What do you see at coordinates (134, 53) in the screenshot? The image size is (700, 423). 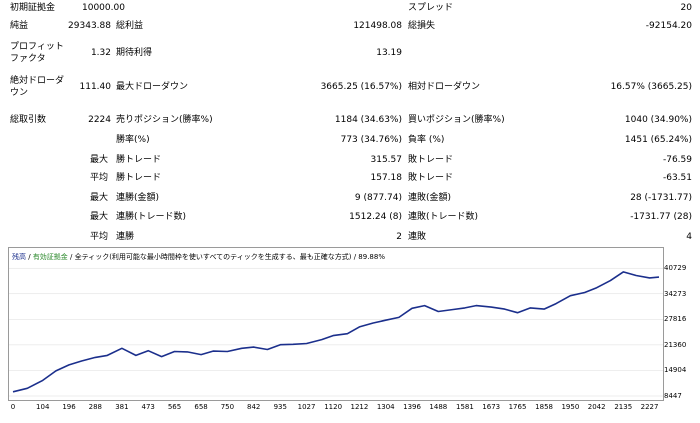 I see `expected-payoff-label: 期待利得` at bounding box center [134, 53].